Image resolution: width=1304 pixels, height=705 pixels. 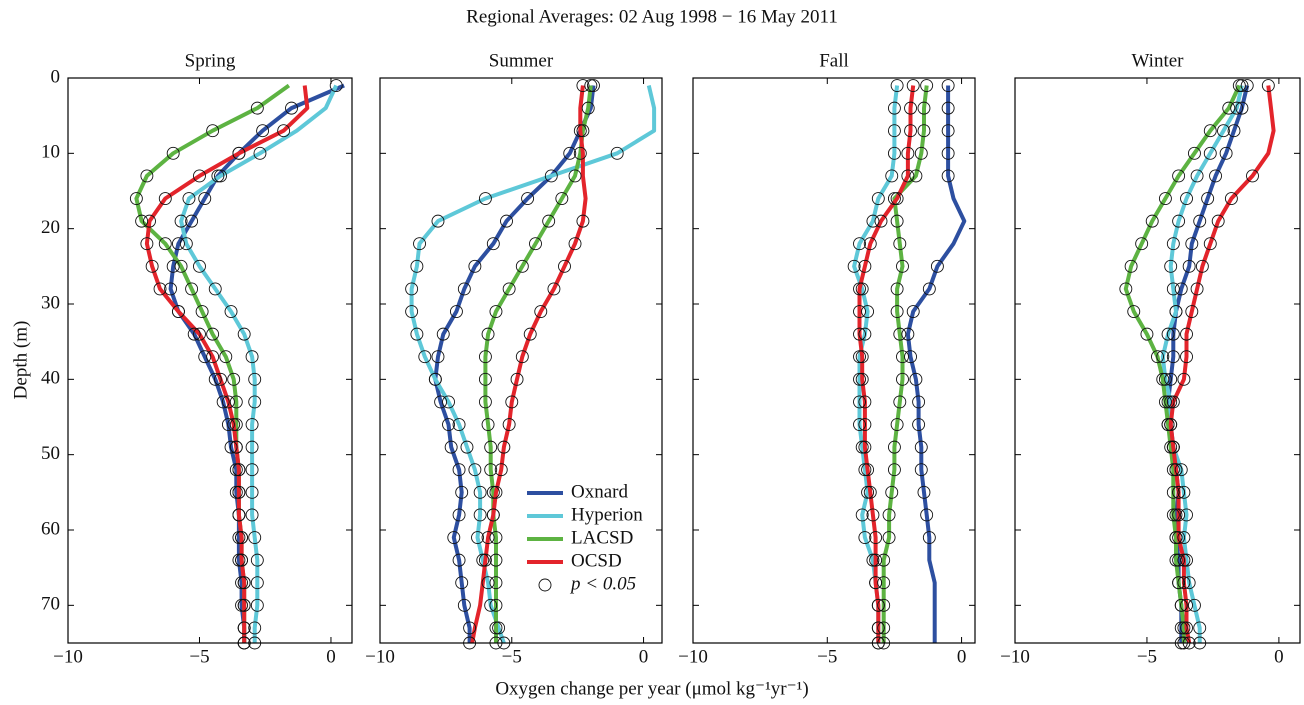 I want to click on y-tick-label: 10, so click(x=50, y=152).